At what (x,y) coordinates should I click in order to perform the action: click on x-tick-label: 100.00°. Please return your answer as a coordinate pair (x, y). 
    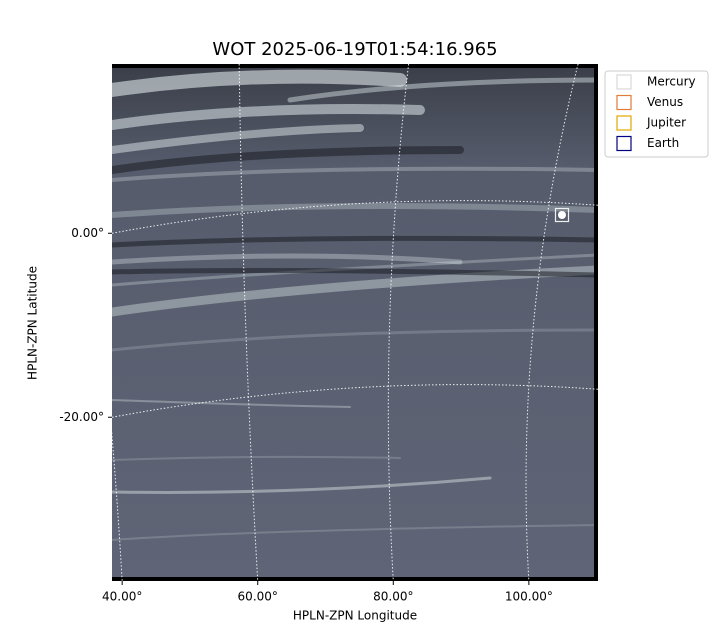
    Looking at the image, I should click on (529, 597).